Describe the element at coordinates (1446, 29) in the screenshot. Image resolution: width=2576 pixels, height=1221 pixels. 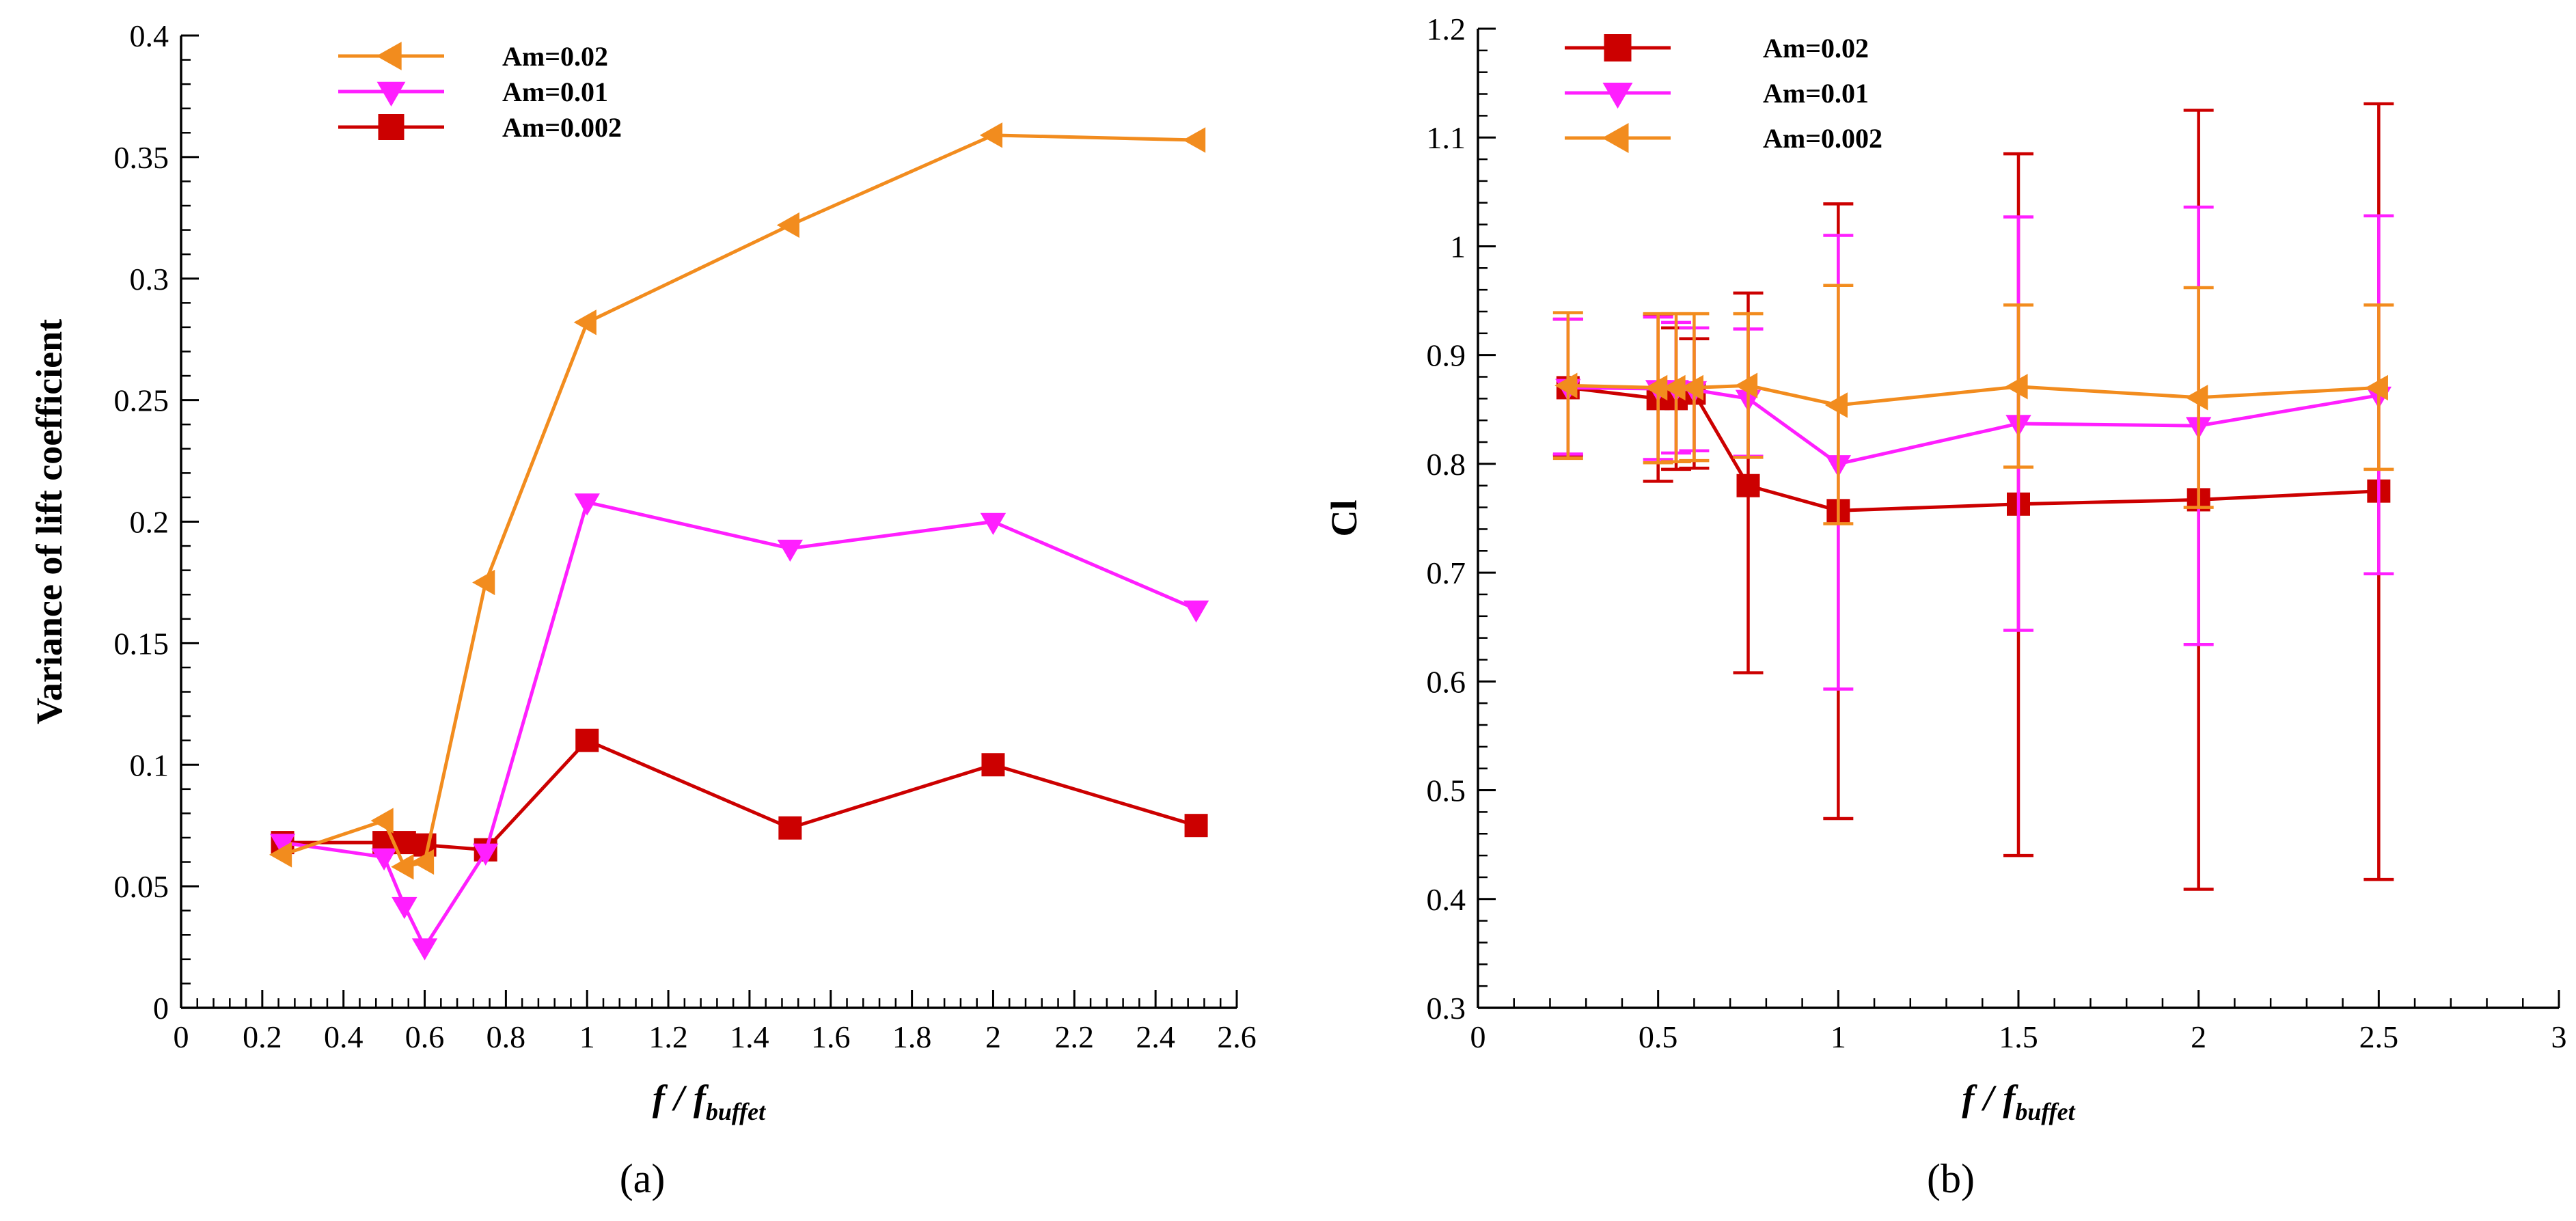
I see `y-tick-label: 1.2` at that location.